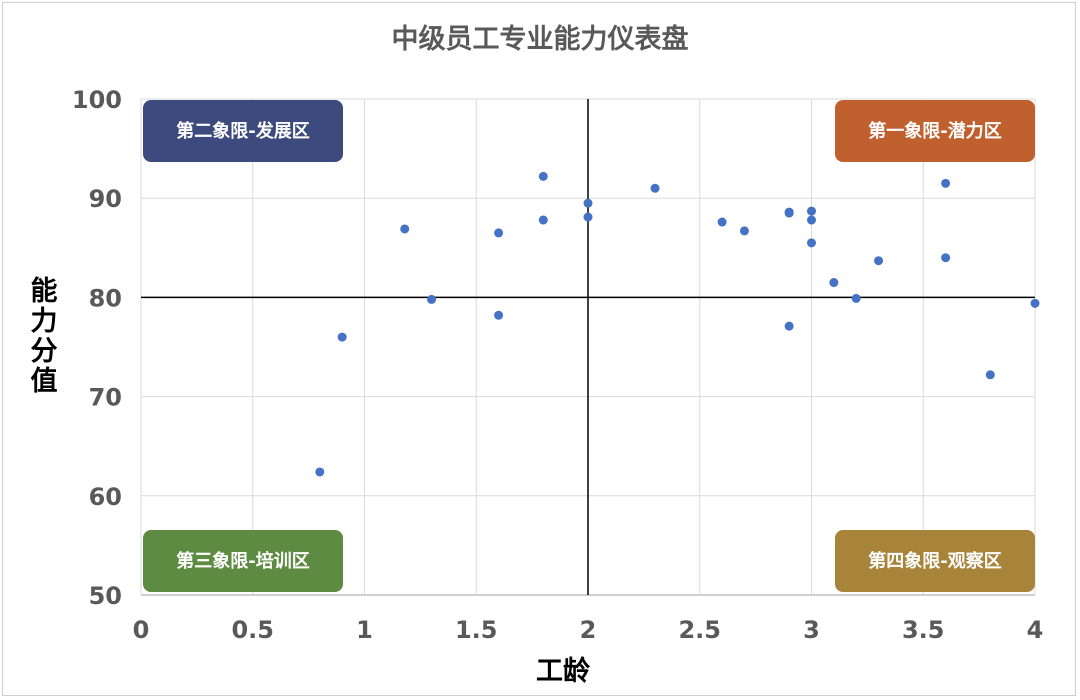  What do you see at coordinates (97, 100) in the screenshot?
I see `y-tick-label: 100` at bounding box center [97, 100].